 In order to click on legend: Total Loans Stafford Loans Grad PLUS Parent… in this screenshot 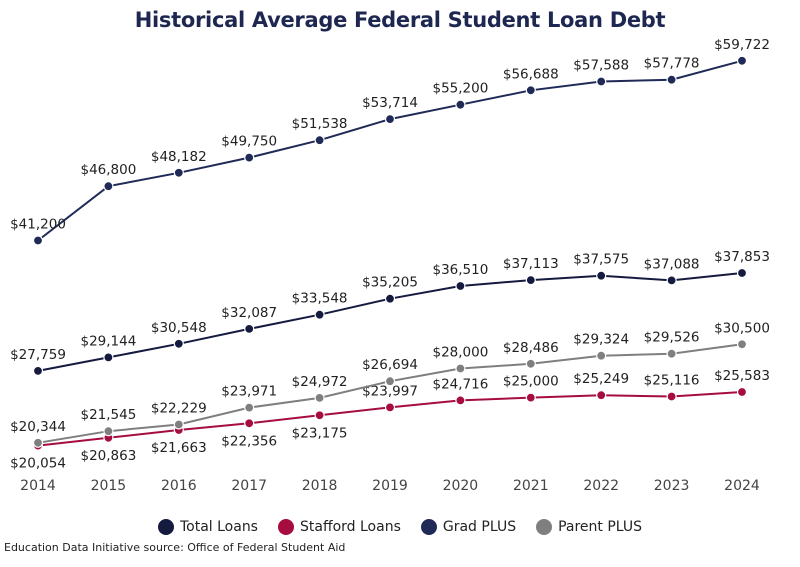, I will do `click(400, 527)`.